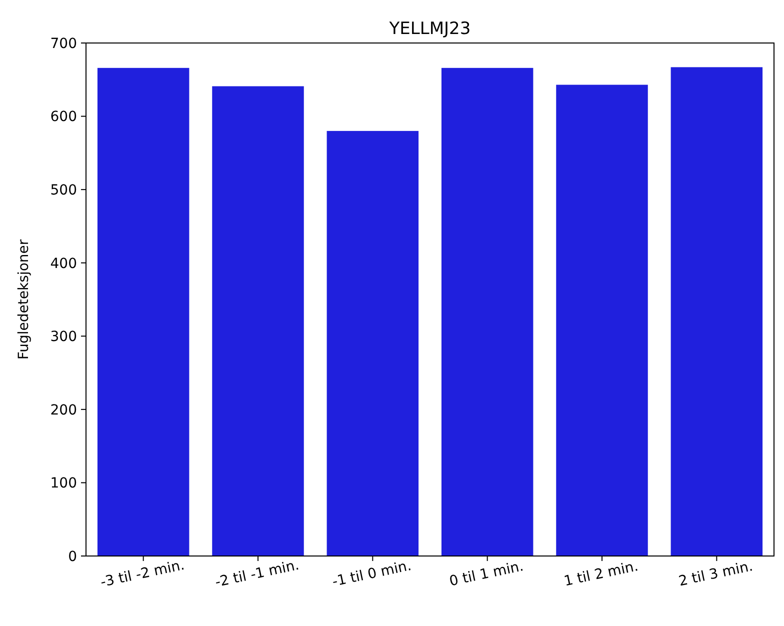 Image resolution: width=784 pixels, height=626 pixels. What do you see at coordinates (63, 44) in the screenshot?
I see `y-tick-label: 700` at bounding box center [63, 44].